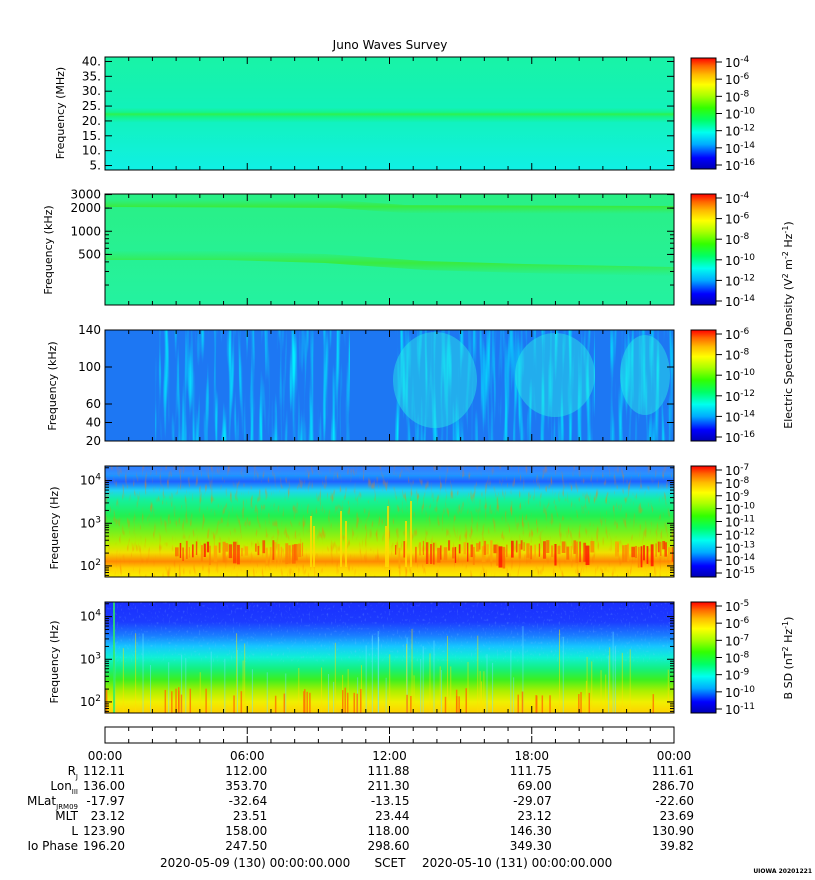 The image size is (815, 880). What do you see at coordinates (740, 416) in the screenshot?
I see `colorbar-tick-label: 10⁻¹⁴` at bounding box center [740, 416].